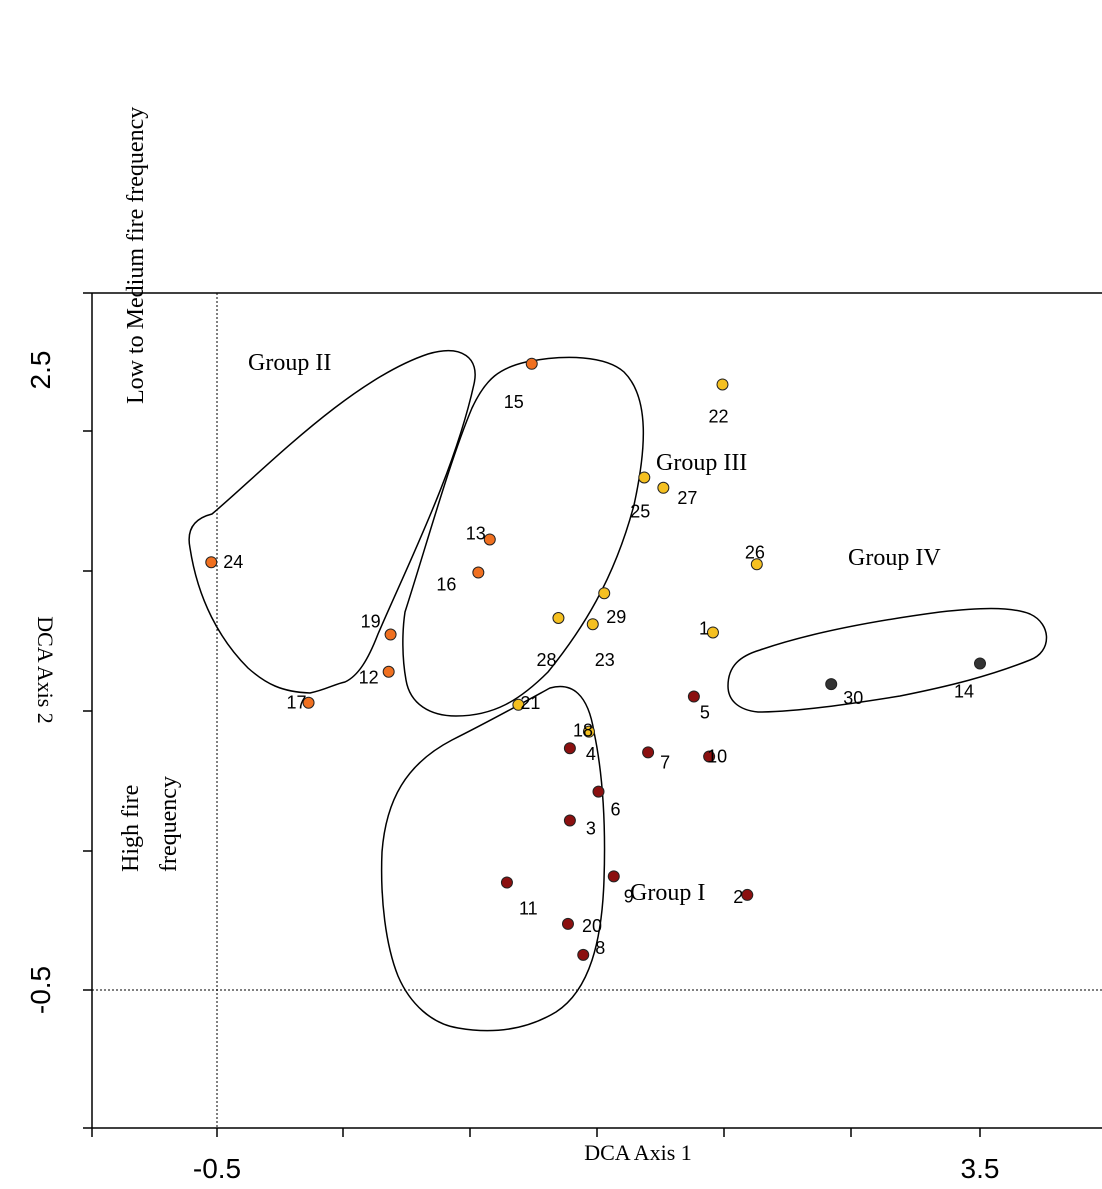 Image resolution: width=1102 pixels, height=1189 pixels. Describe the element at coordinates (40, 370) in the screenshot. I see `y-tick-label: 2.5` at that location.